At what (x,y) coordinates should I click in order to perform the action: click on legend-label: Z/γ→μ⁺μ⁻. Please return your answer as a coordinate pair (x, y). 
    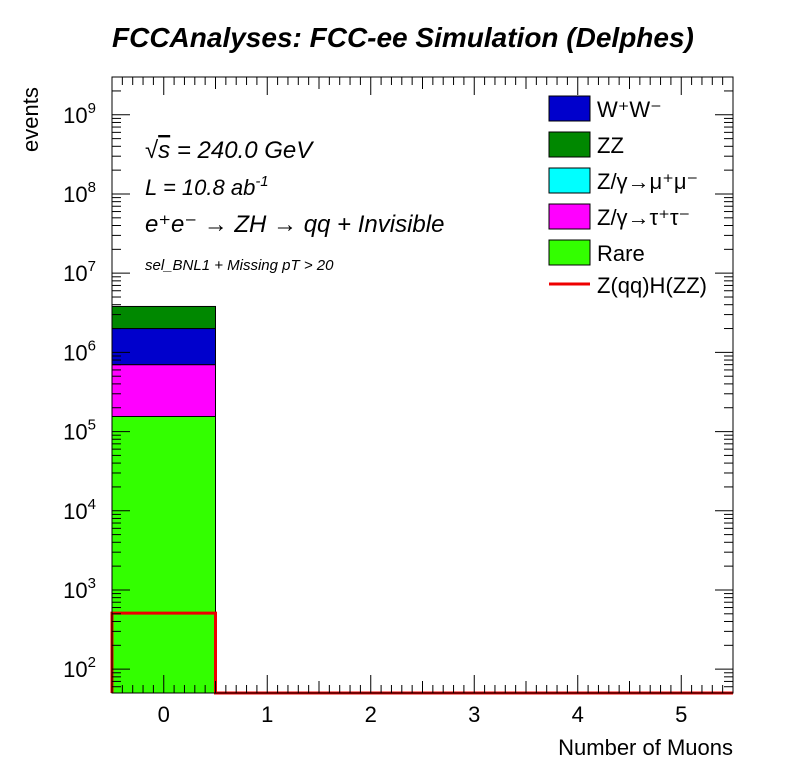
    Looking at the image, I should click on (647, 181).